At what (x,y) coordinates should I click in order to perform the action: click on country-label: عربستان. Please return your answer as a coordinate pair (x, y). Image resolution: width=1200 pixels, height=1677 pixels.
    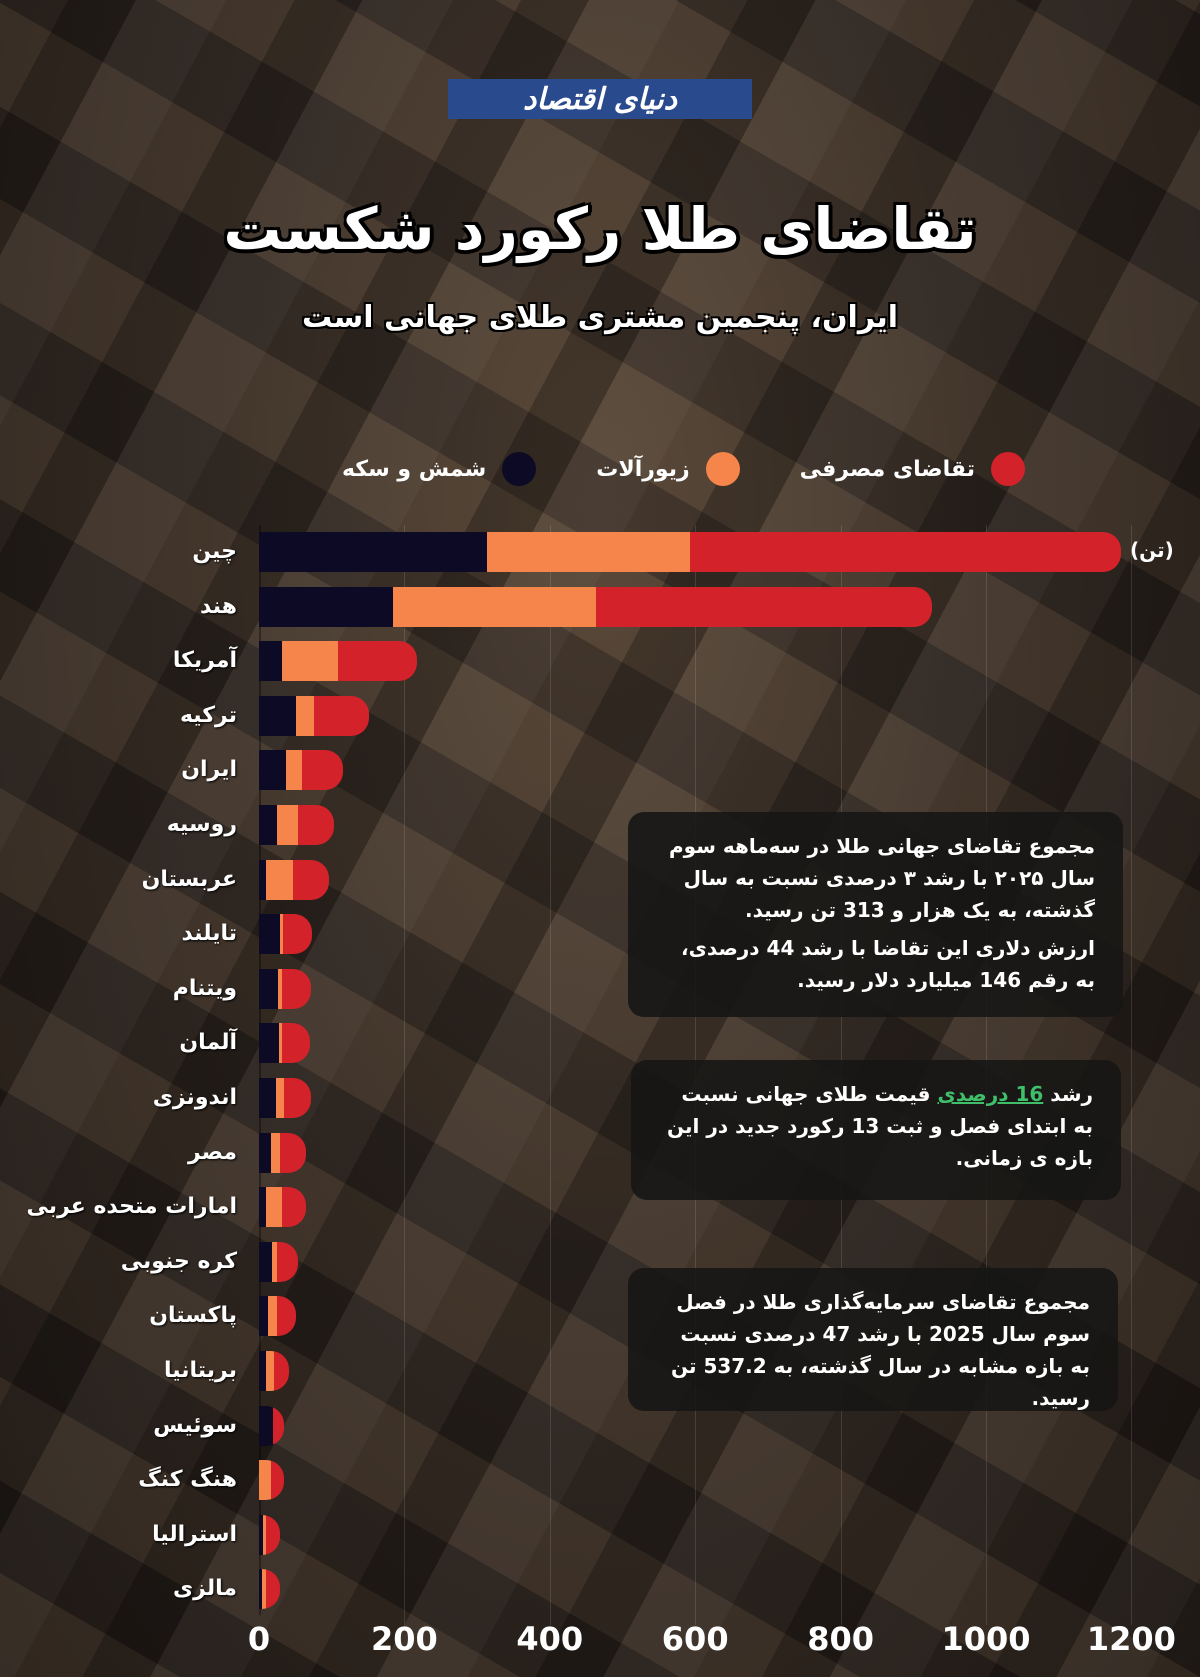
    Looking at the image, I should click on (189, 879).